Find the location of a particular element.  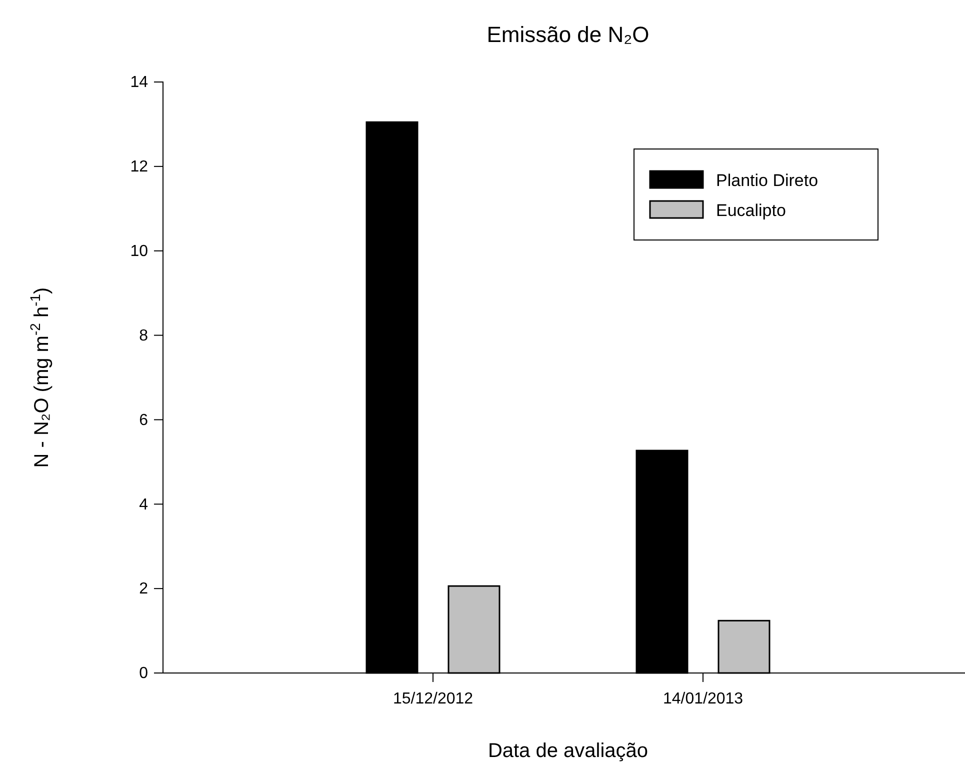

x-tick-label: 14/01/2013 is located at coordinates (703, 699).